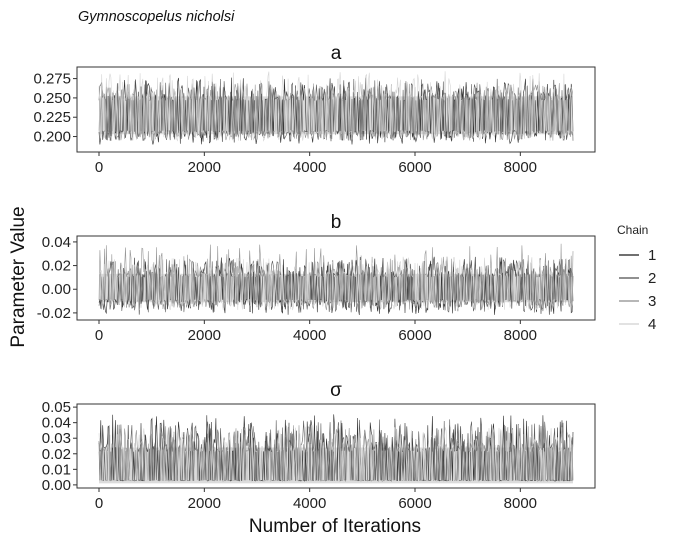 The height and width of the screenshot is (542, 673). Describe the element at coordinates (335, 526) in the screenshot. I see `x-axis-label: Number of Iterations` at that location.